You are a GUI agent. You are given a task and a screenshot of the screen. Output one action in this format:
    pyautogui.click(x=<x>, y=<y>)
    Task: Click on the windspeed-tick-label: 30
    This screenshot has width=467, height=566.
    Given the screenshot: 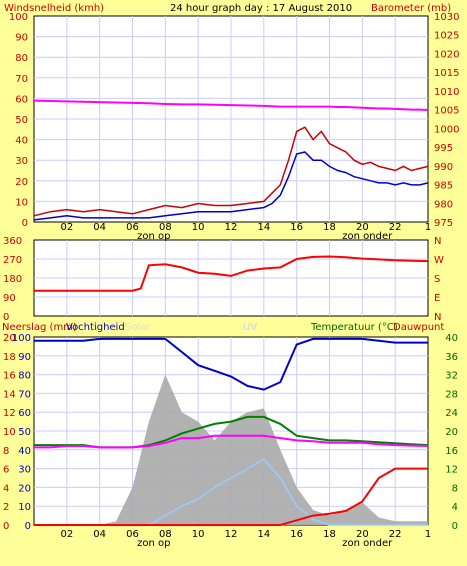 What is the action you would take?
    pyautogui.click(x=21, y=161)
    